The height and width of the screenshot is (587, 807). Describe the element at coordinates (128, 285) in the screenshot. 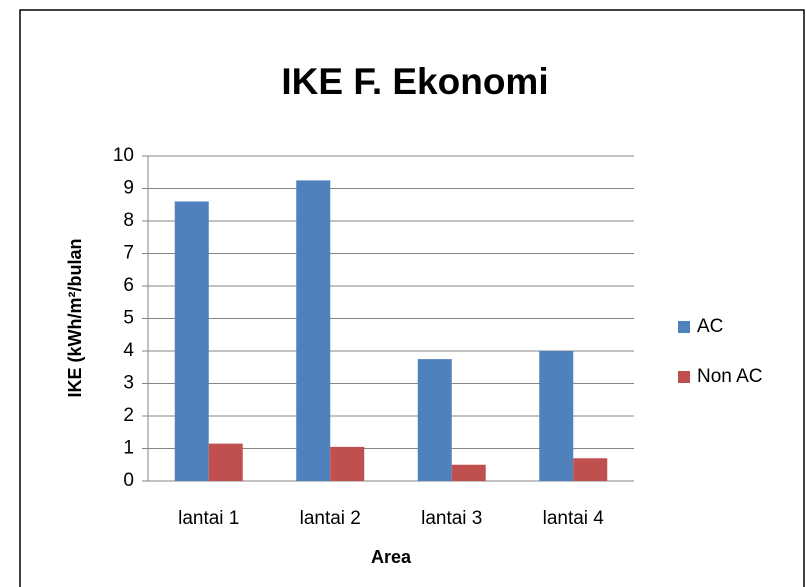

I see `y-tick-label: 6` at that location.